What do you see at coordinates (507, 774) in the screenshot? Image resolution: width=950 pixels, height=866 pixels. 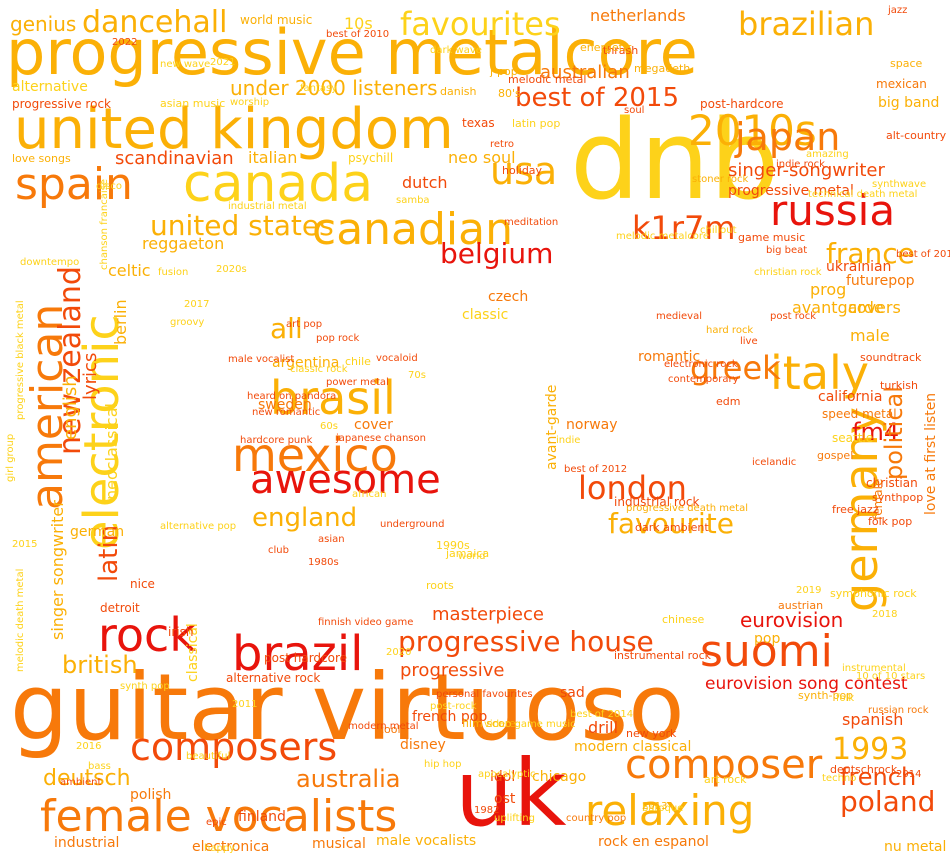 I see `word-cloud-term: apocalyptic` at bounding box center [507, 774].